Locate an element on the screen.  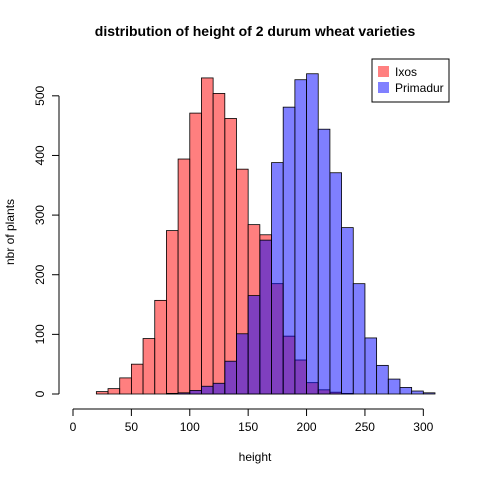
x-tick-label: 250 is located at coordinates (365, 427).